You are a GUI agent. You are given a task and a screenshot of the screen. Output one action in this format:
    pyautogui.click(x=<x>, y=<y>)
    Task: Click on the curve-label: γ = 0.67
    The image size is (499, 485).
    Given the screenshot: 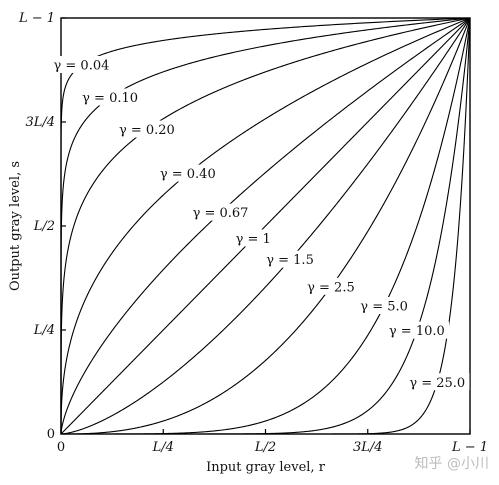 What is the action you would take?
    pyautogui.click(x=221, y=213)
    